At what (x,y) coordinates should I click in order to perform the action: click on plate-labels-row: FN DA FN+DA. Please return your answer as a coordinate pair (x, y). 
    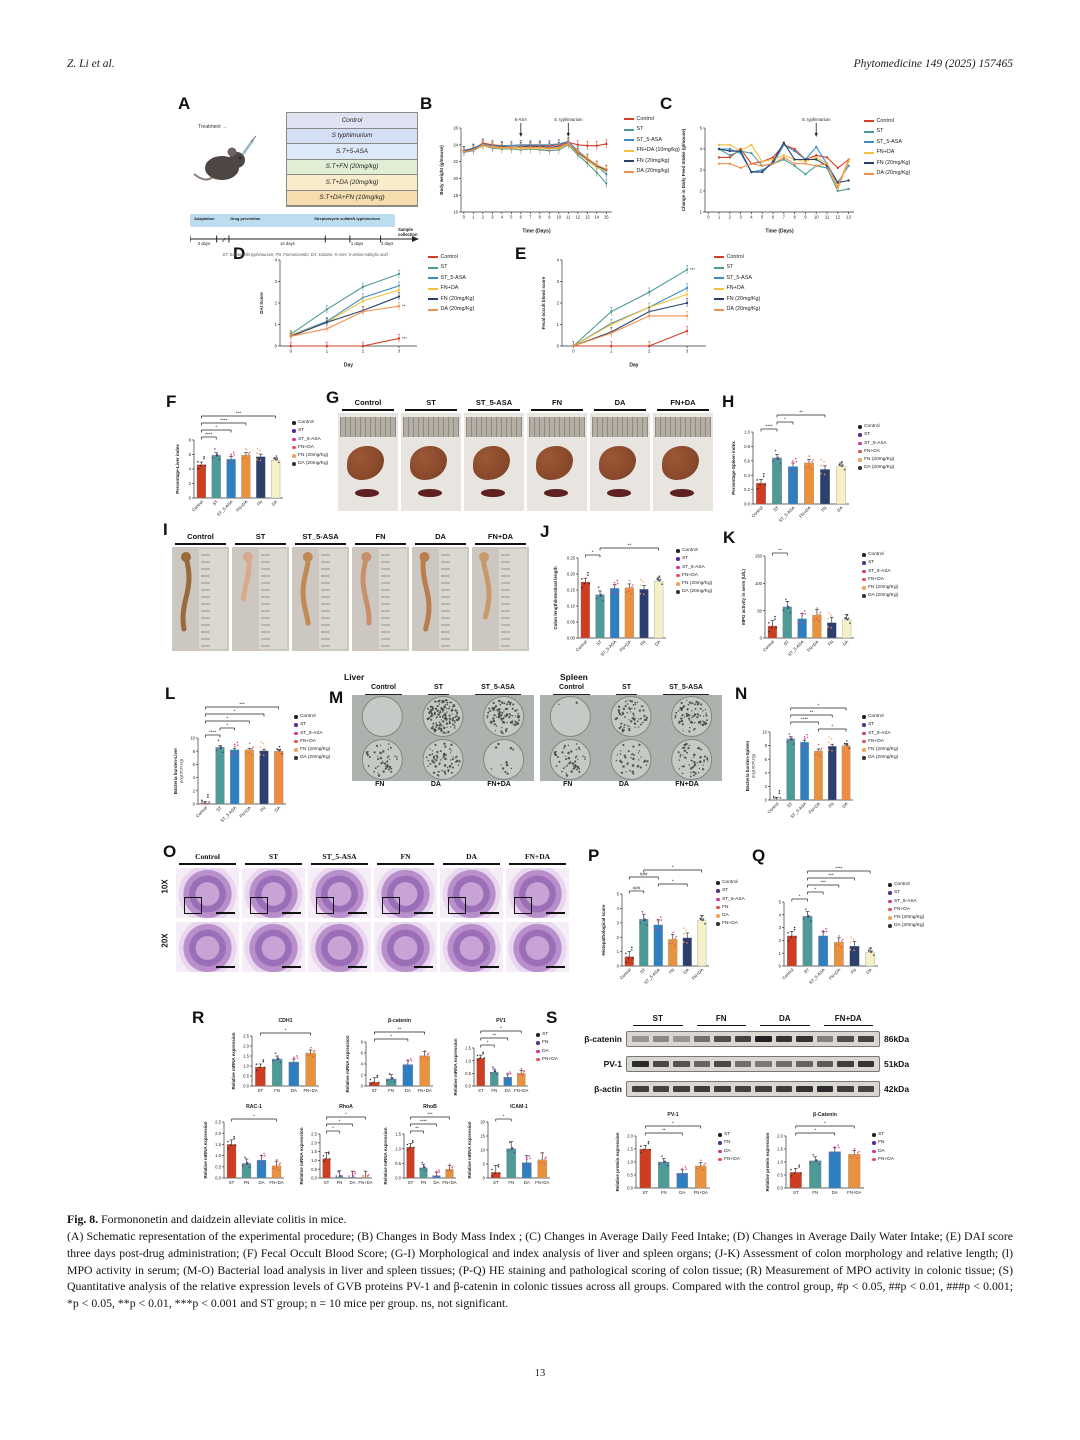
    Looking at the image, I should click on (443, 786).